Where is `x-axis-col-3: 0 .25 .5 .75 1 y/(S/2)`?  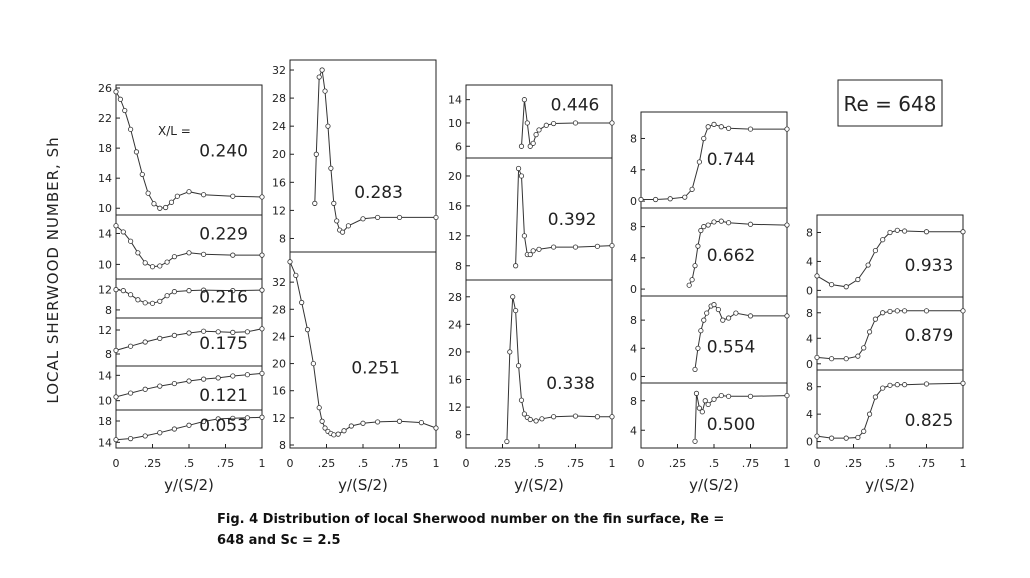 x-axis-col-3: 0 .25 .5 .75 1 y/(S/2) is located at coordinates (539, 469).